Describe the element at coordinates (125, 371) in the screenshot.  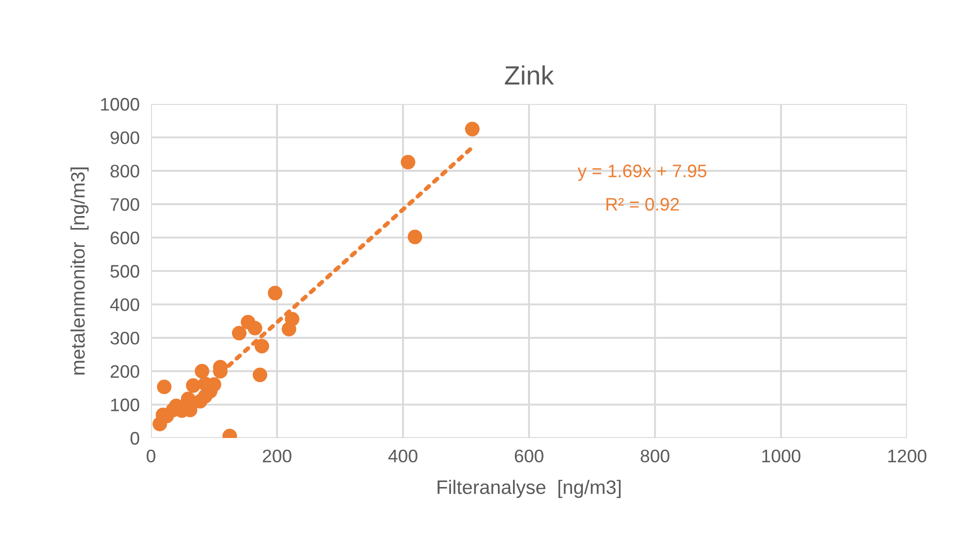
I see `y-tick-label: 200` at that location.